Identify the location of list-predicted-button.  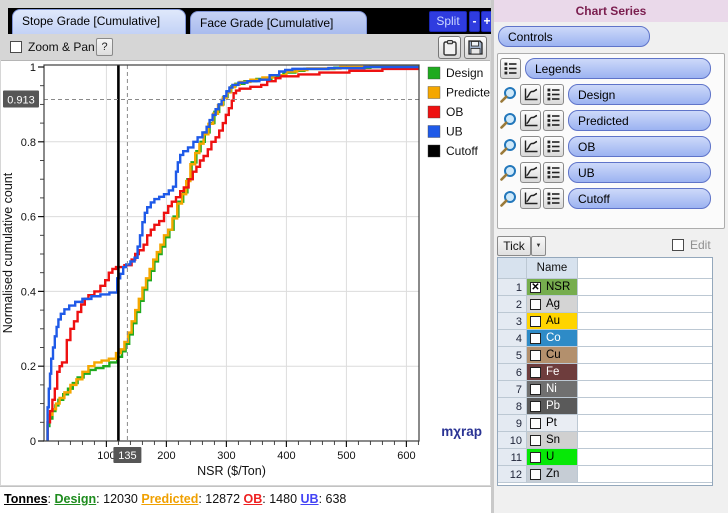
(553, 120).